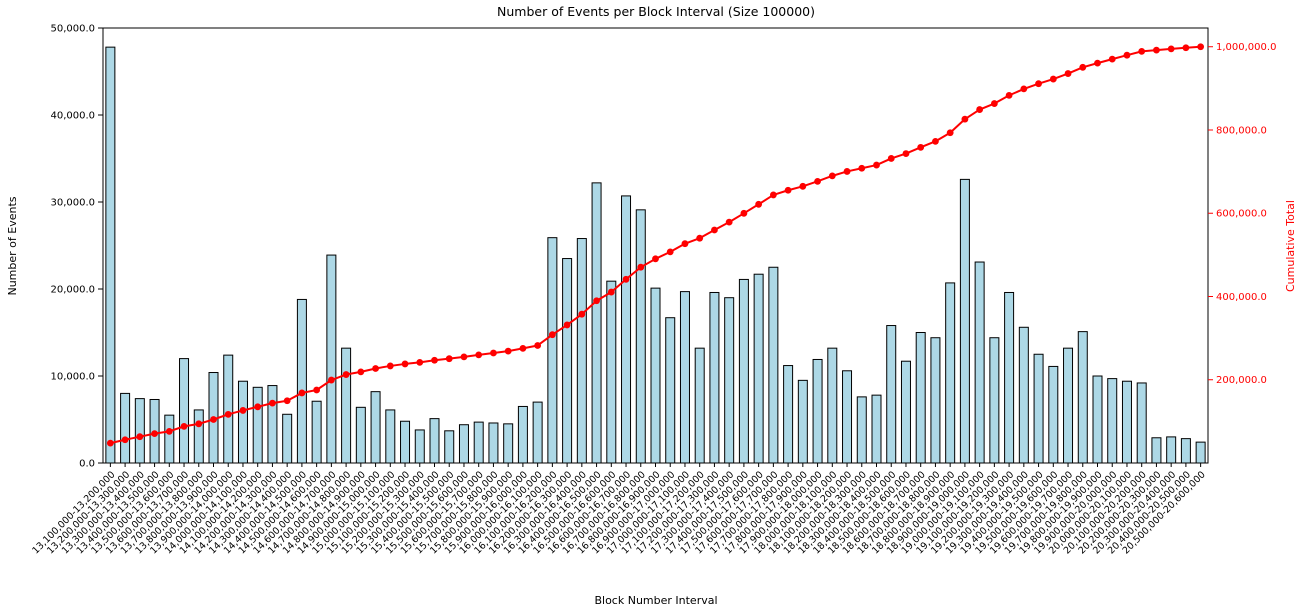  Describe the element at coordinates (1246, 47) in the screenshot. I see `y-tick-label-right: 1,000,000.0` at that location.